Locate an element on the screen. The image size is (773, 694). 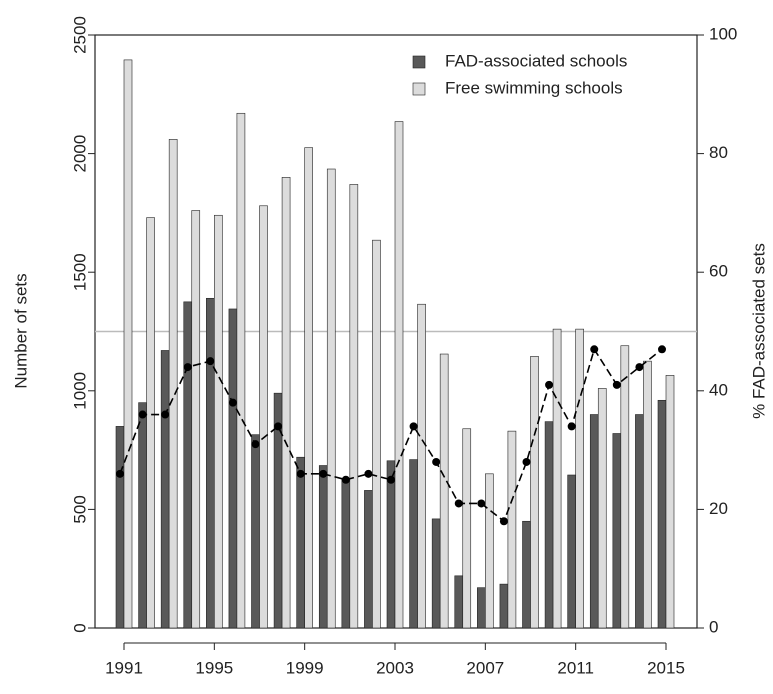
x-tick-label: 2003 is located at coordinates (395, 667).